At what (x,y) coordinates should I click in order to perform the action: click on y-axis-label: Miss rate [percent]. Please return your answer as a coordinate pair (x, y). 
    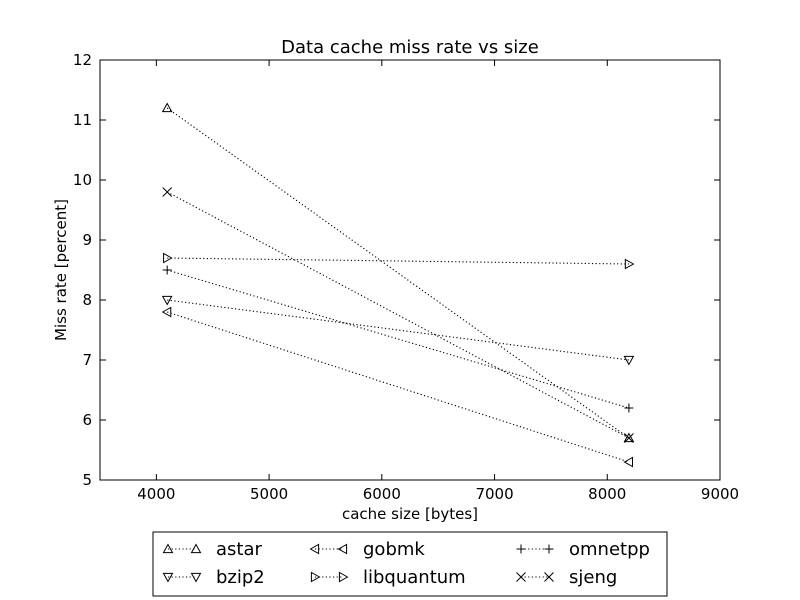
    Looking at the image, I should click on (61, 270).